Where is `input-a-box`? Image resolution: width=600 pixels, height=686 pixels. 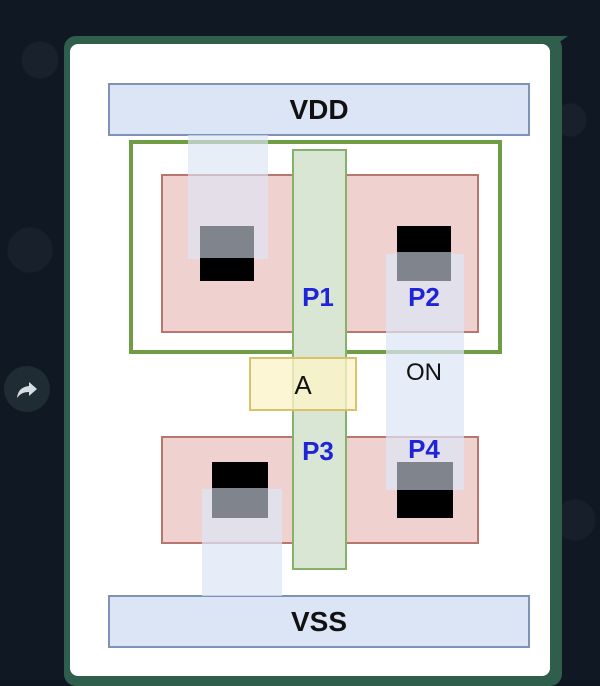 input-a-box is located at coordinates (303, 384).